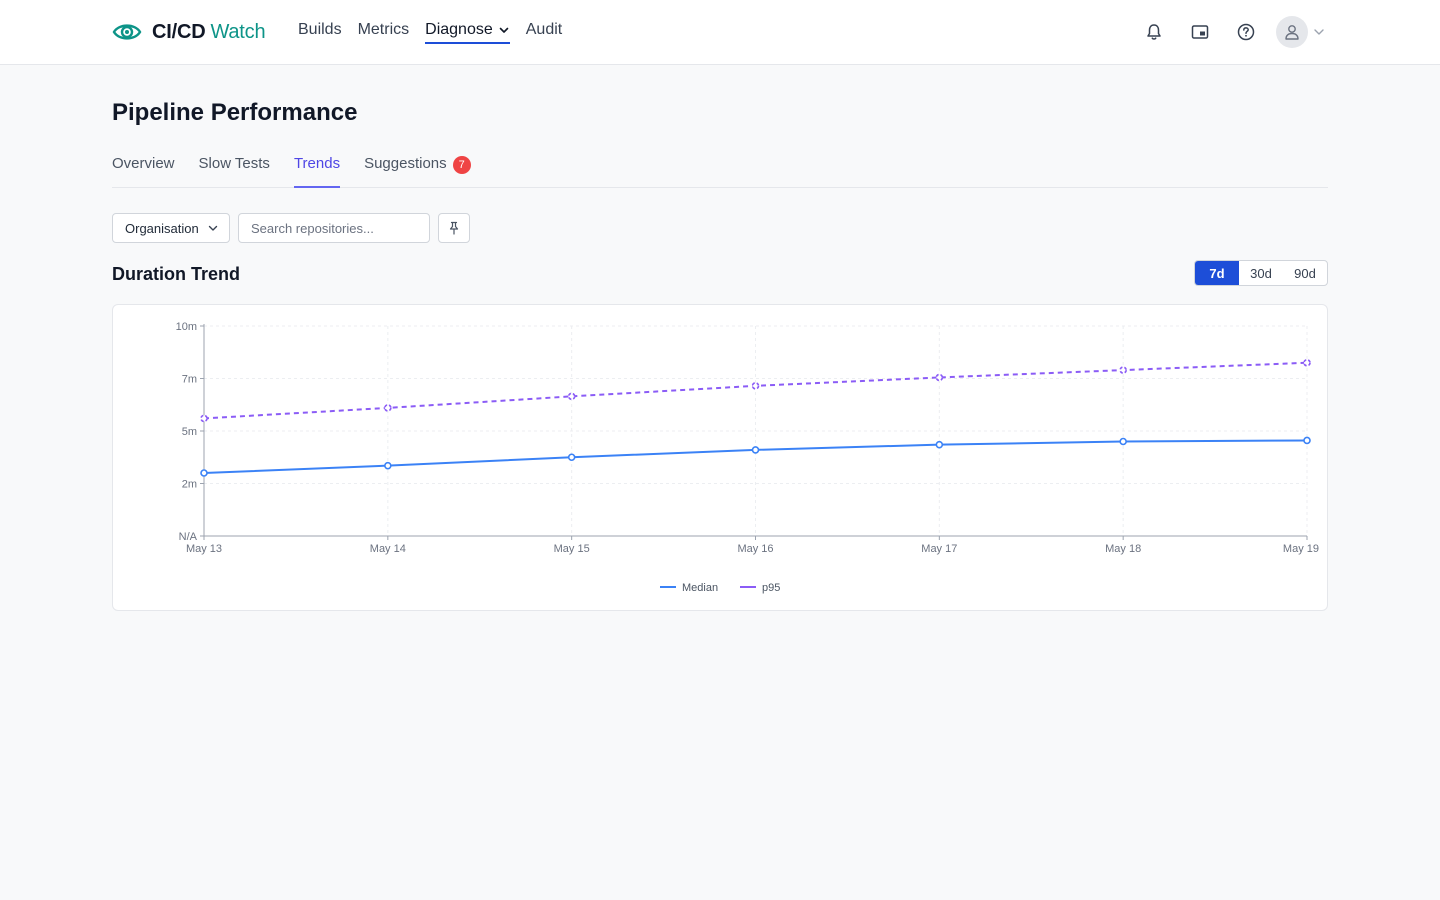 This screenshot has width=1440, height=900. Describe the element at coordinates (235, 112) in the screenshot. I see `page-title: Pipeline Performance` at that location.